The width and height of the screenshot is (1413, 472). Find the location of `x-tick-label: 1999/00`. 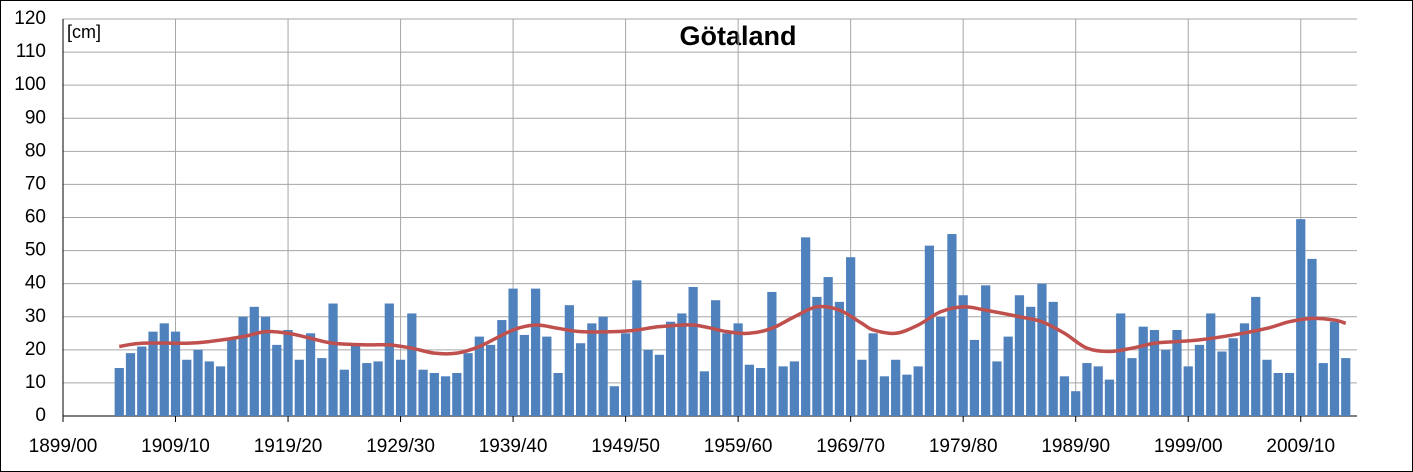

x-tick-label: 1999/00 is located at coordinates (1188, 446).